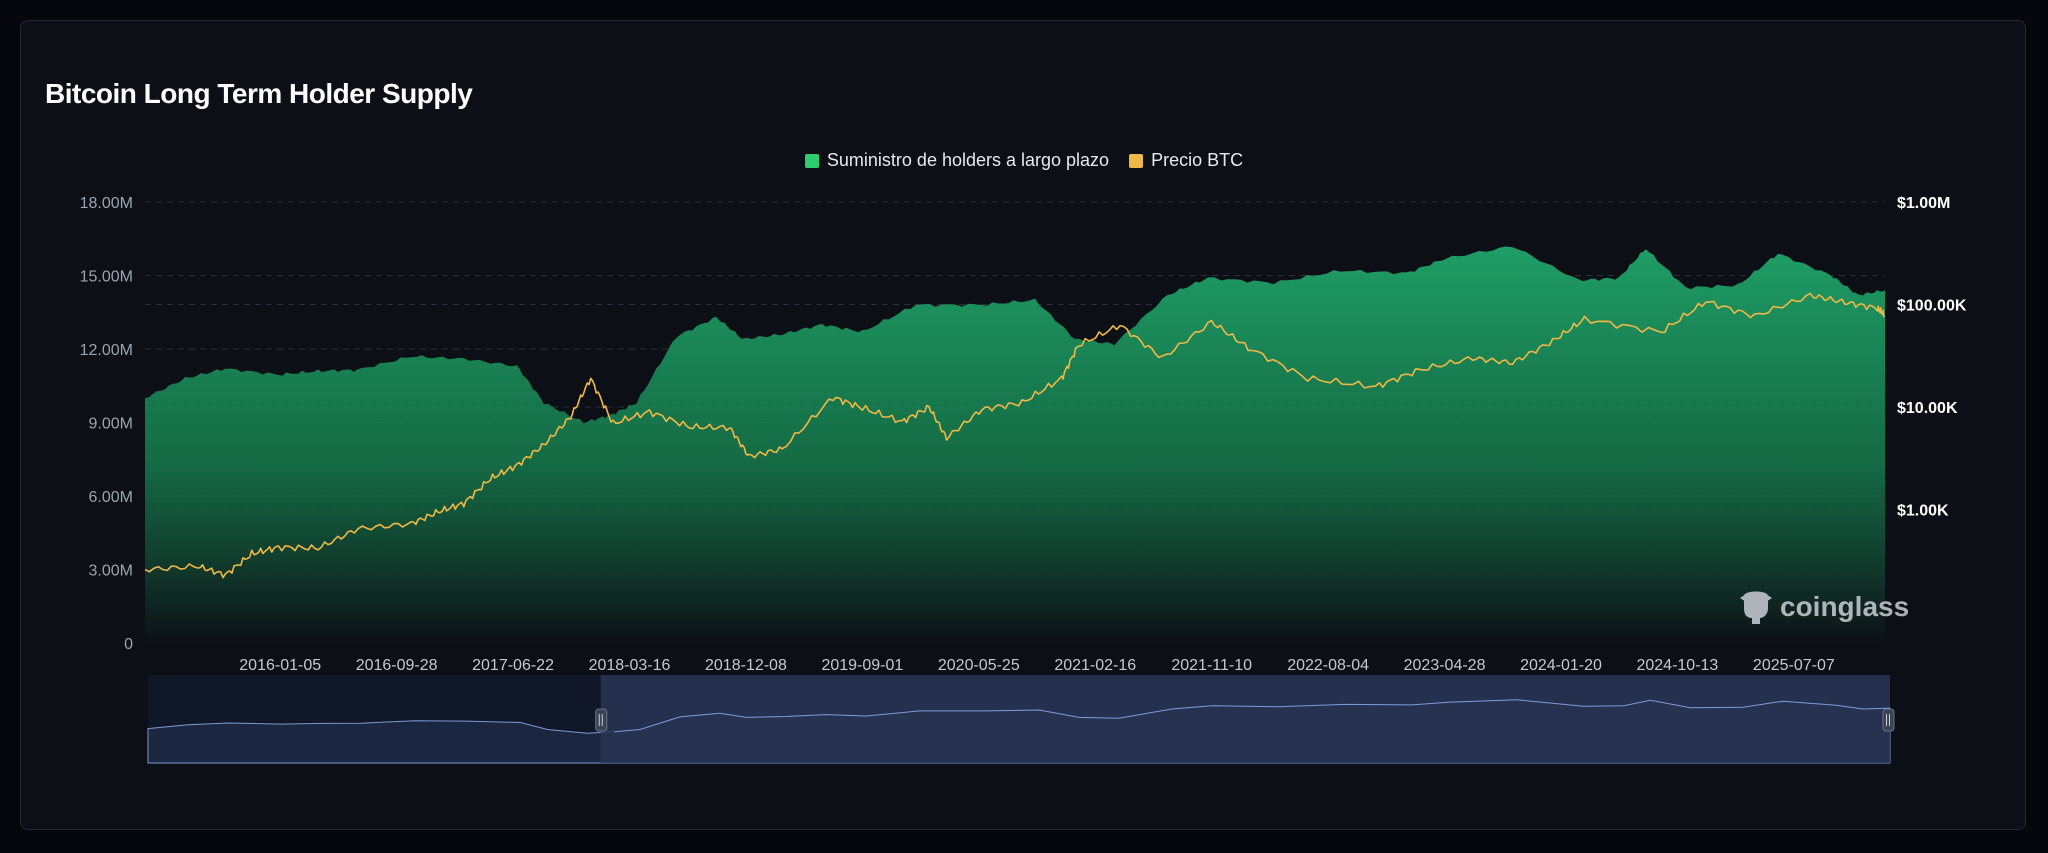  I want to click on x-tick: 2017-06-22, so click(513, 665).